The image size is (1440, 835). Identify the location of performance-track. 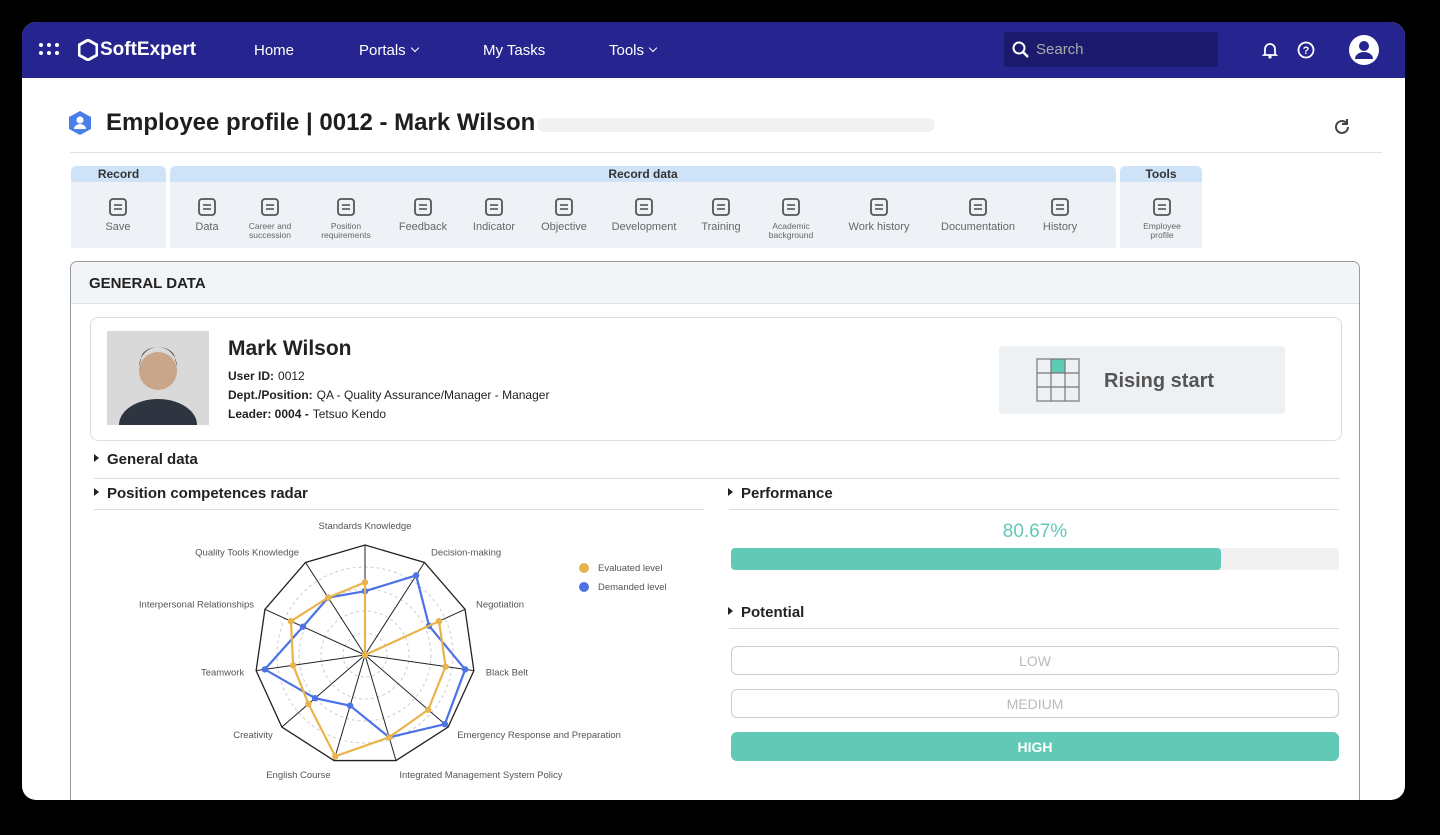
(1035, 559).